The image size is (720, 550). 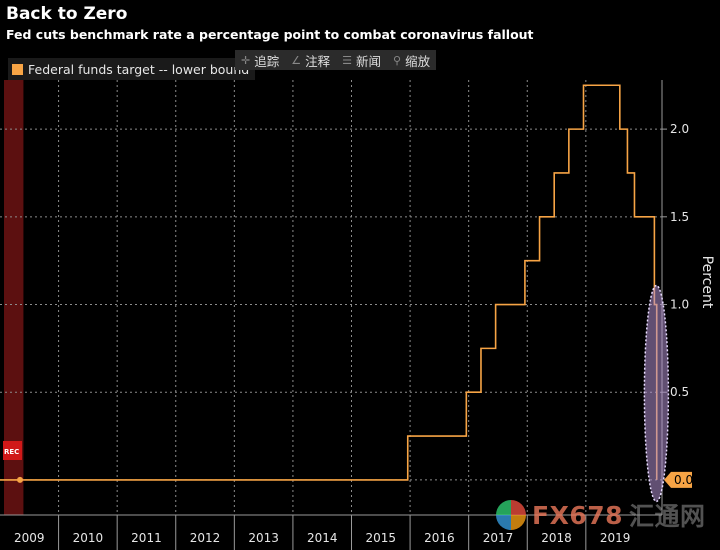 I want to click on watermark-text-a: FX678, so click(x=578, y=515).